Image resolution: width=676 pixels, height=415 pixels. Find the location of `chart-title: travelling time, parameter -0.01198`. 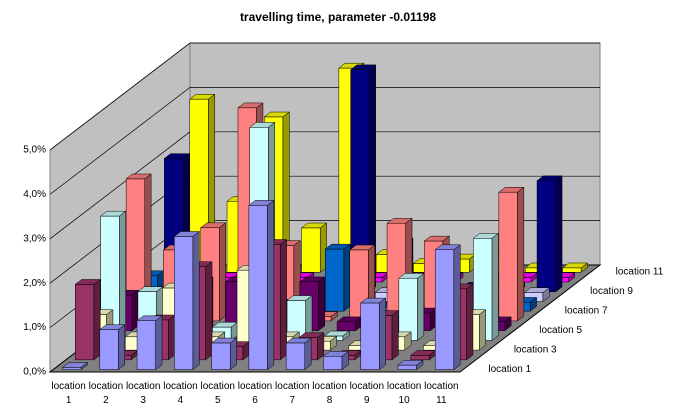

chart-title: travelling time, parameter -0.01198 is located at coordinates (338, 17).